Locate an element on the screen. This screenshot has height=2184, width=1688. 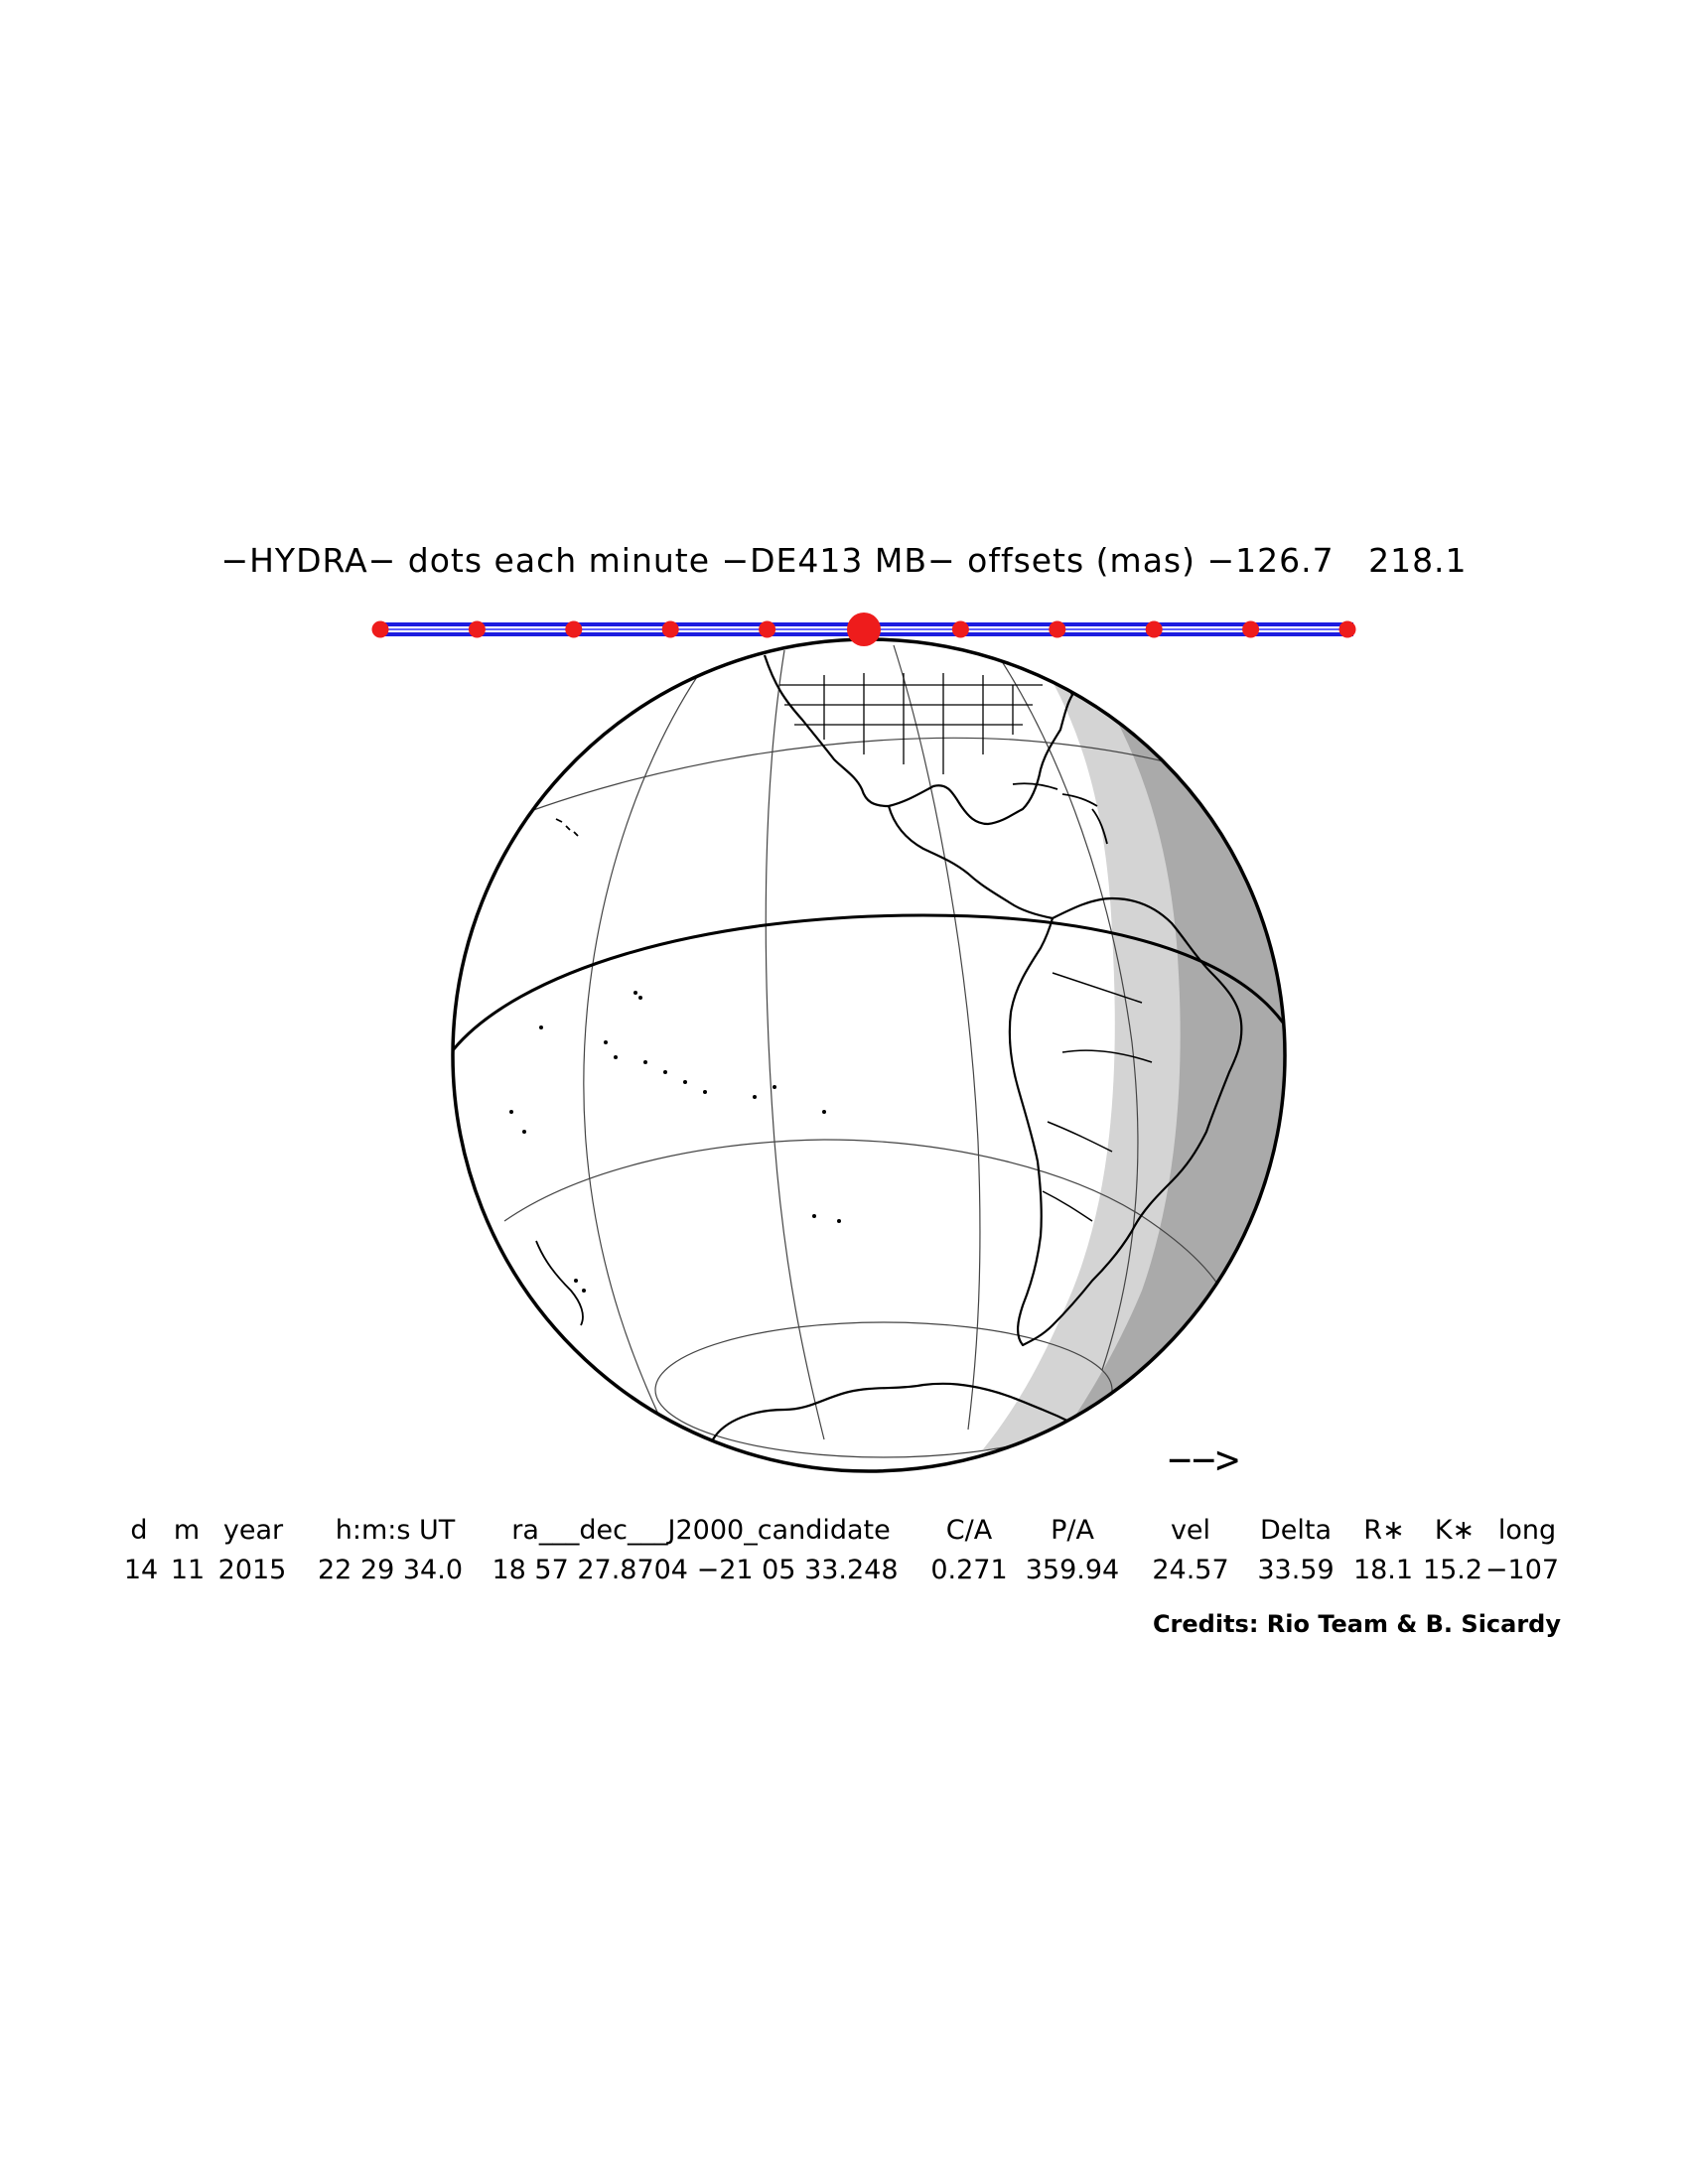
value-long: −107 is located at coordinates (1522, 1570).